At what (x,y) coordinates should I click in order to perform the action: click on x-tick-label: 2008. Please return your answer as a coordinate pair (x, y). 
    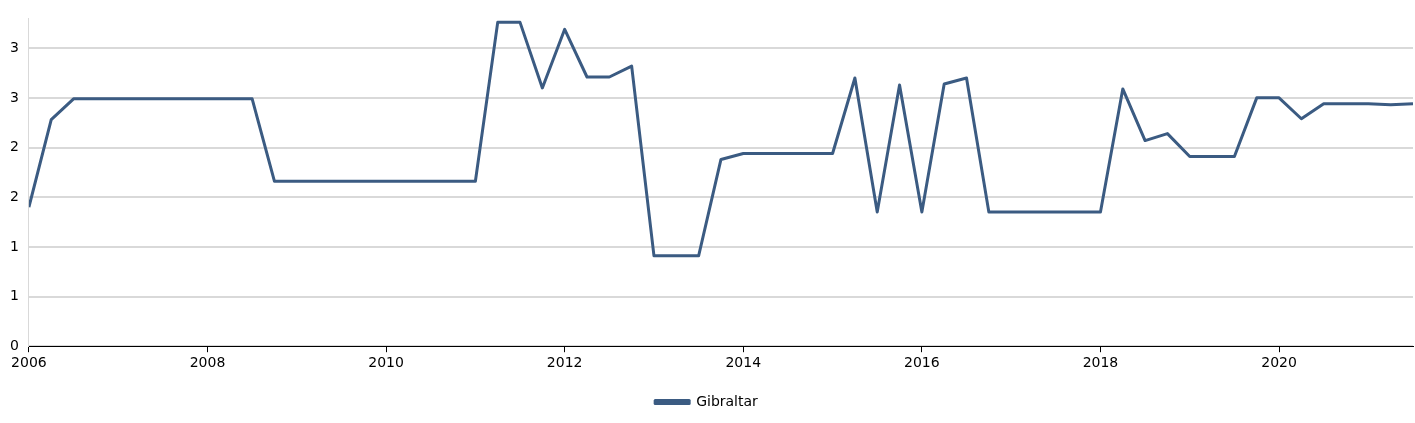
    Looking at the image, I should click on (207, 362).